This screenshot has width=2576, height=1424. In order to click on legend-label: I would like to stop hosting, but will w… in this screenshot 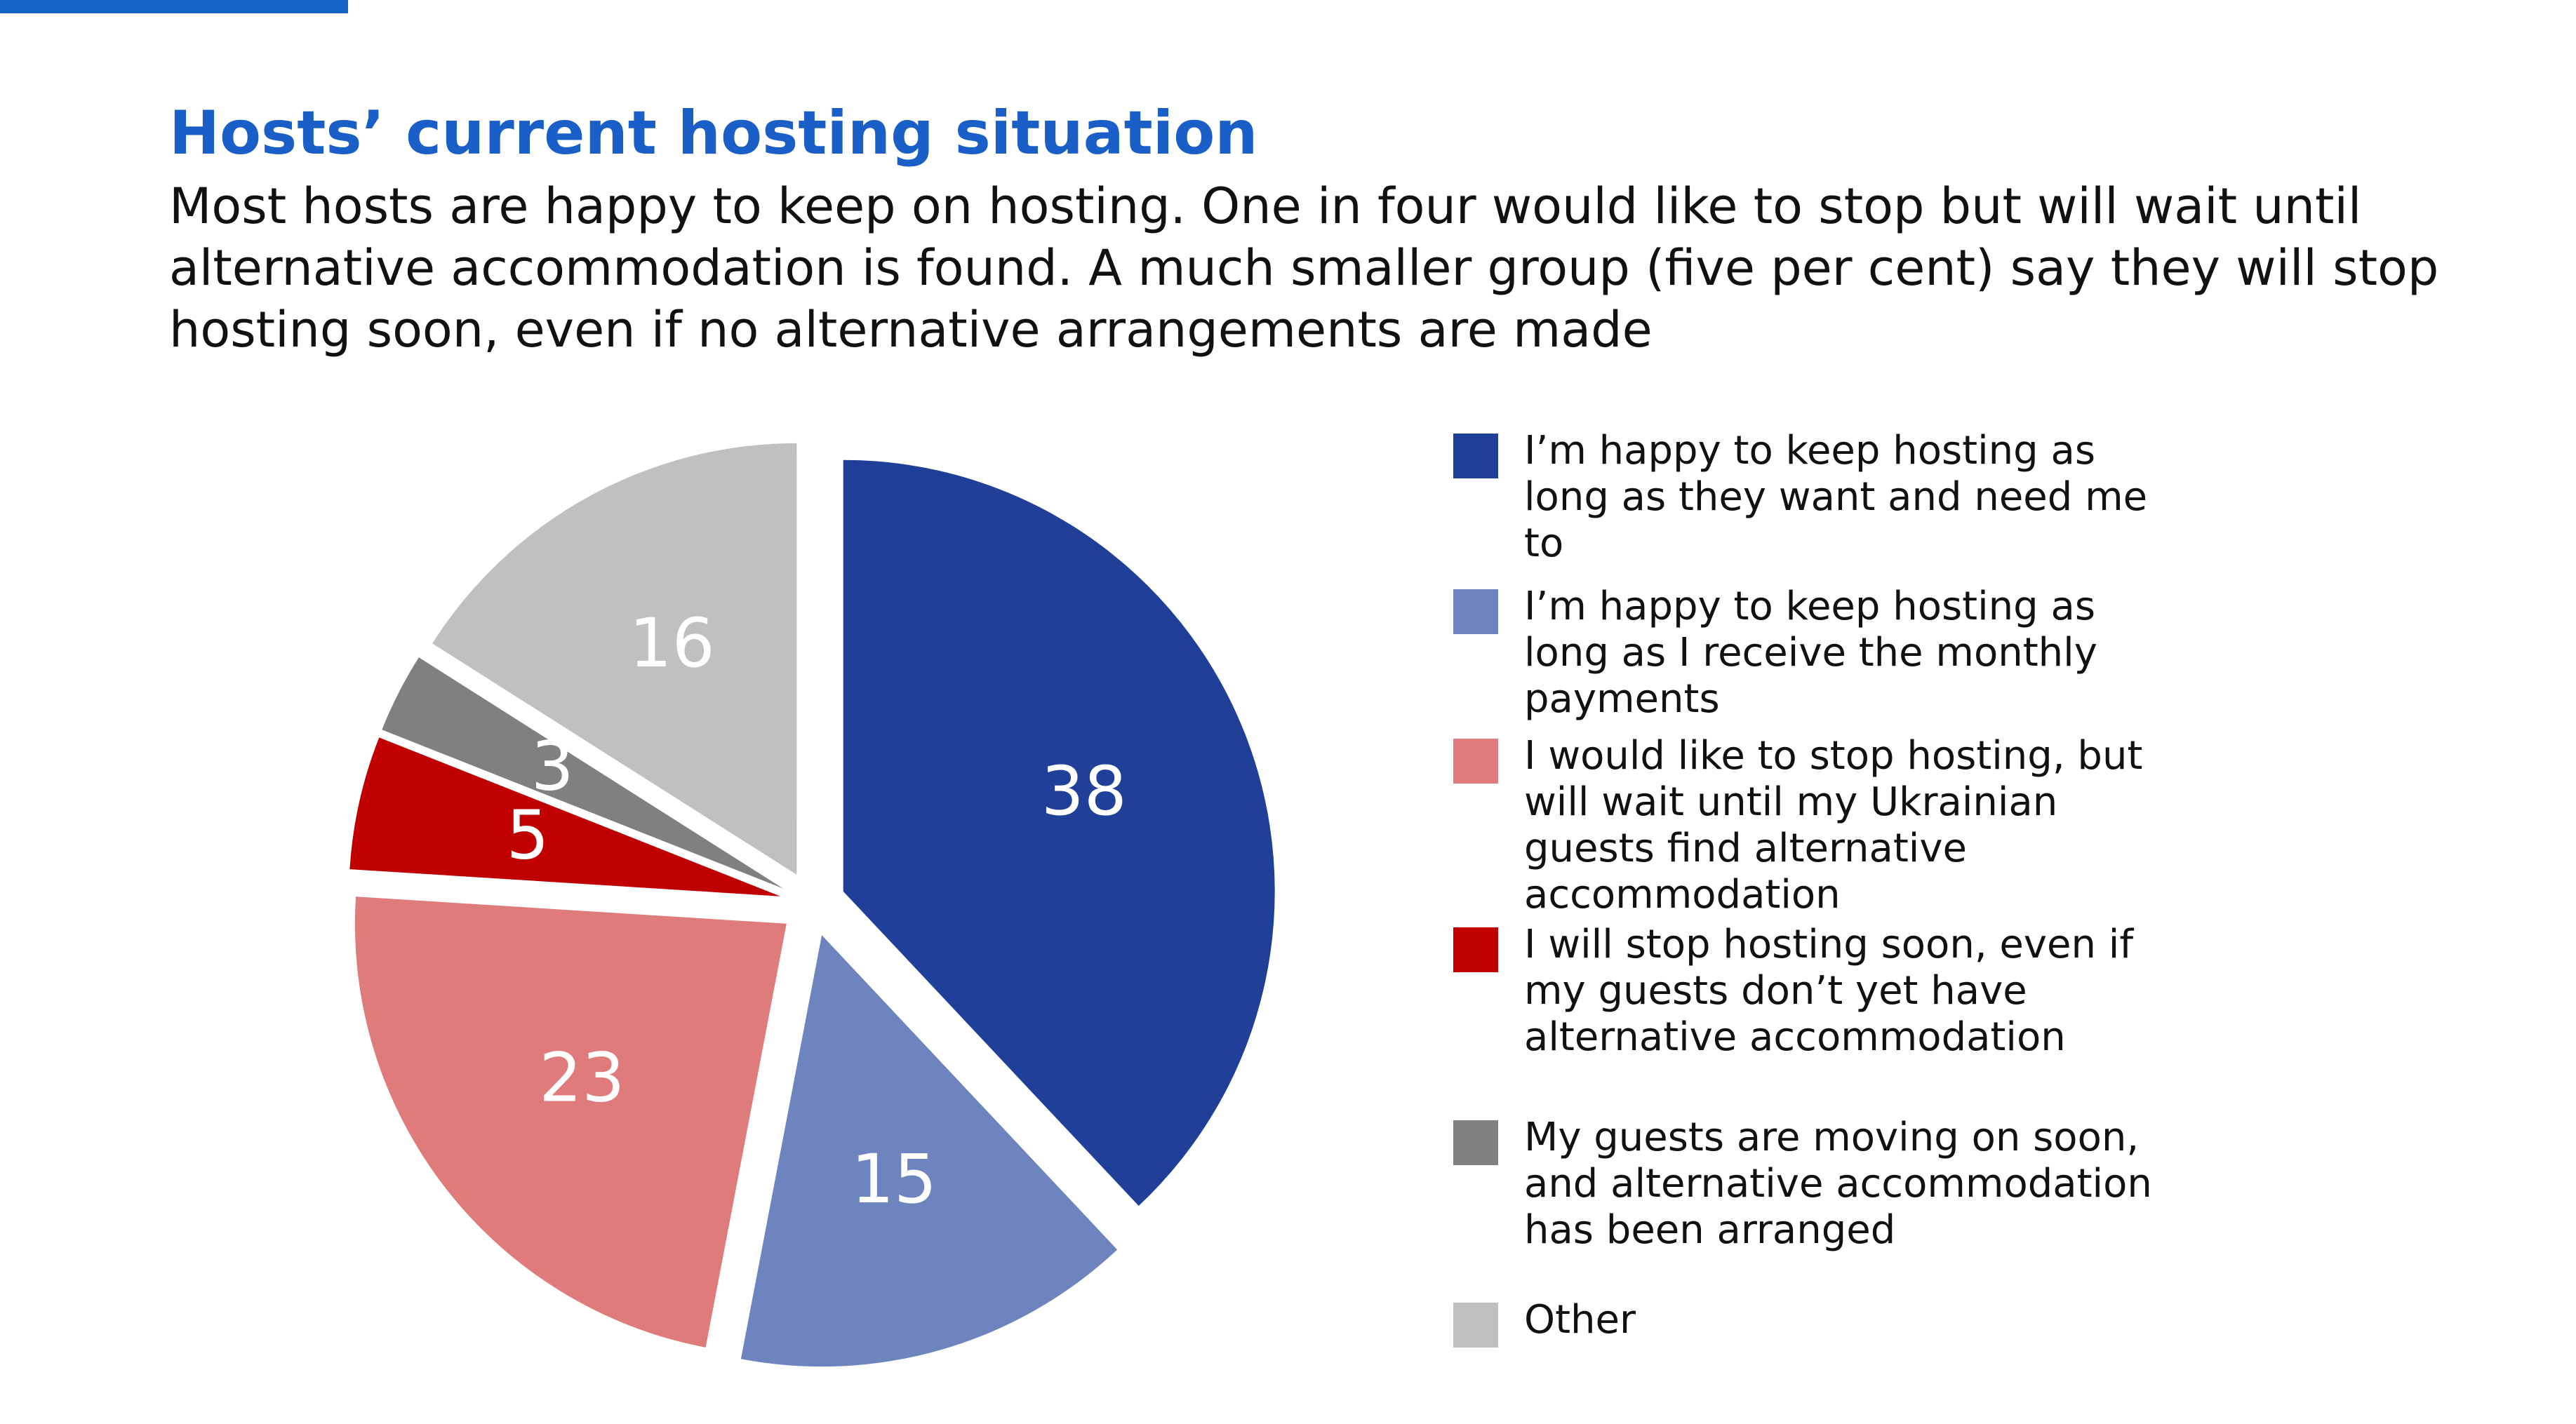, I will do `click(1833, 825)`.